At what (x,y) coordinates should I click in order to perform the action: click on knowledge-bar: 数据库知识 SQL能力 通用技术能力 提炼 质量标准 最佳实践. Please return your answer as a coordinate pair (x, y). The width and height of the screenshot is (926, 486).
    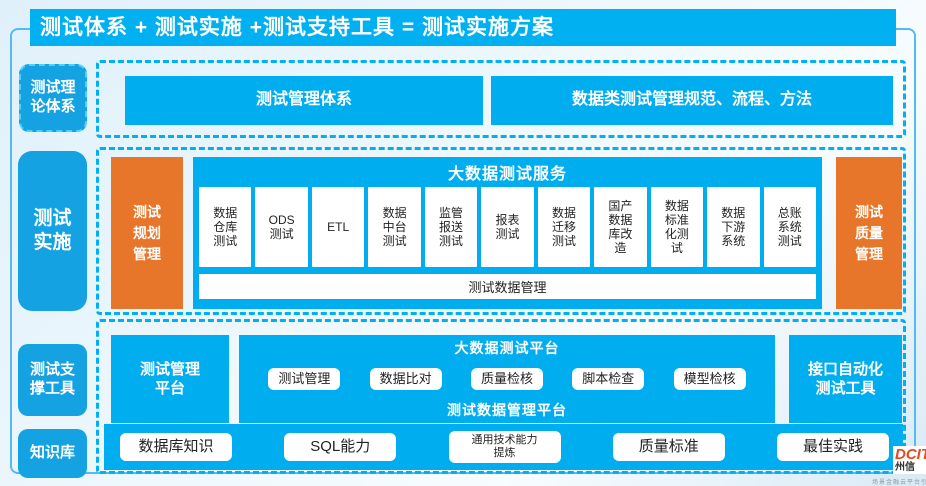
    Looking at the image, I should click on (503, 447).